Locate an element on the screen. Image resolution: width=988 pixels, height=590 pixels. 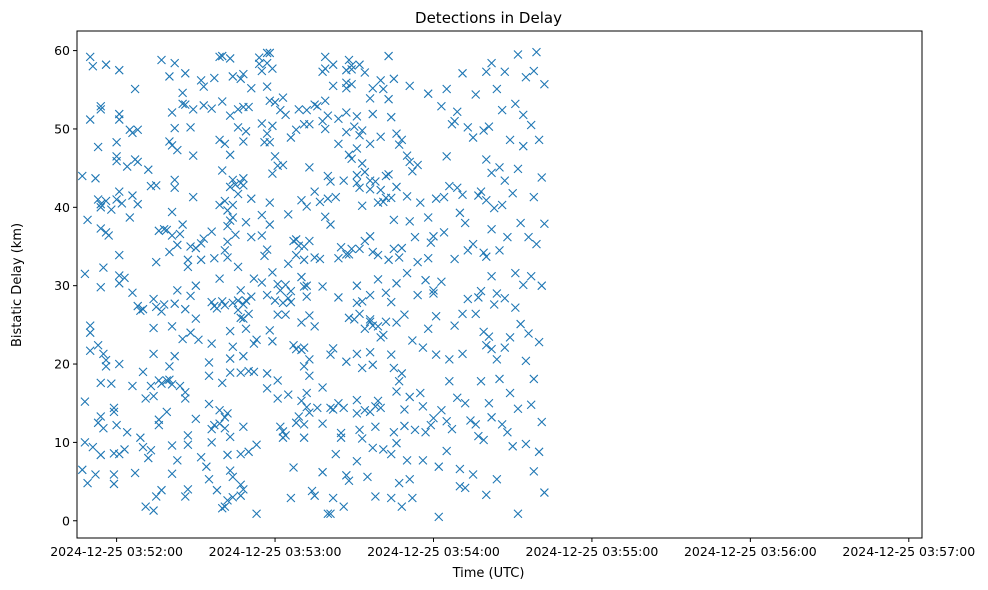
y-axis: 0 10 20 30 40 50 60 is located at coordinates (65, 285).